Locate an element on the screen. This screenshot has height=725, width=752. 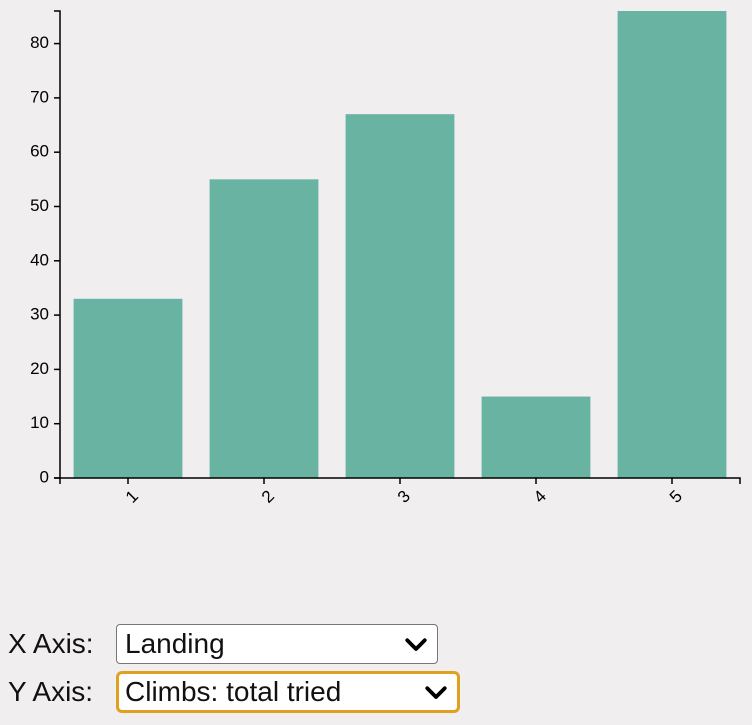
y-tick-label: 0 is located at coordinates (44, 476).